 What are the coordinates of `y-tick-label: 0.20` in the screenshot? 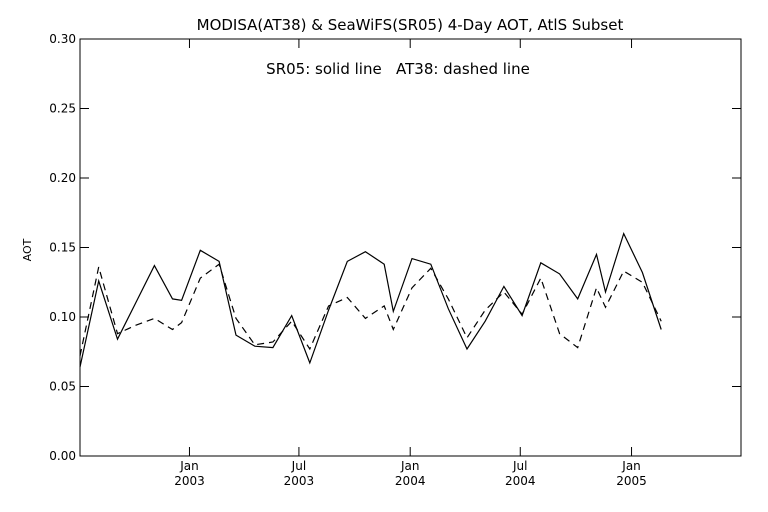 It's located at (62, 178).